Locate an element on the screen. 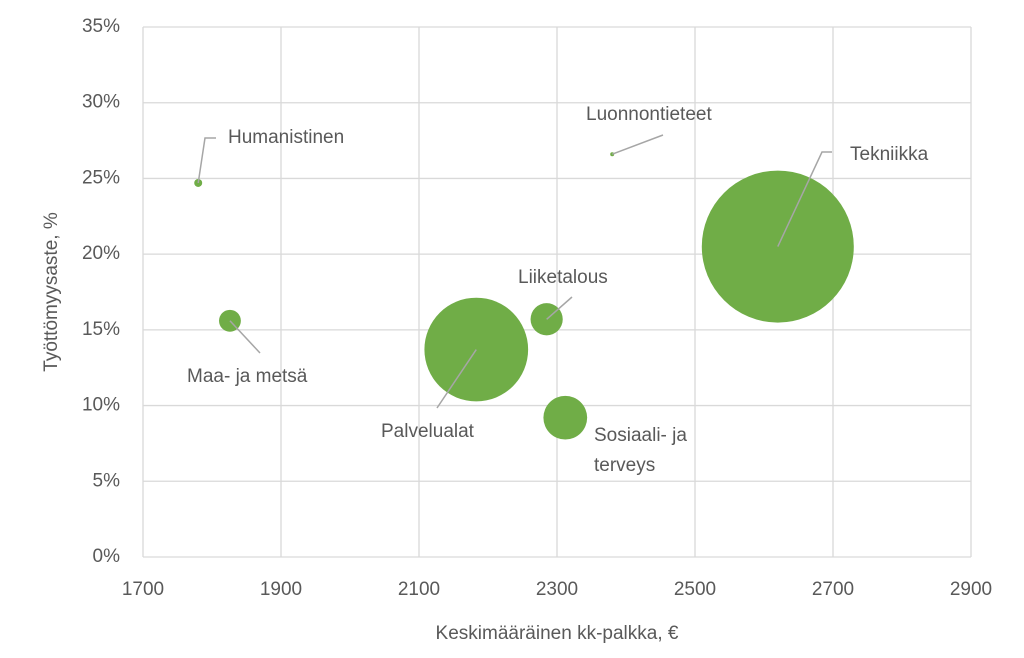 Image resolution: width=1024 pixels, height=658 pixels. data-label: Humanistinen is located at coordinates (286, 137).